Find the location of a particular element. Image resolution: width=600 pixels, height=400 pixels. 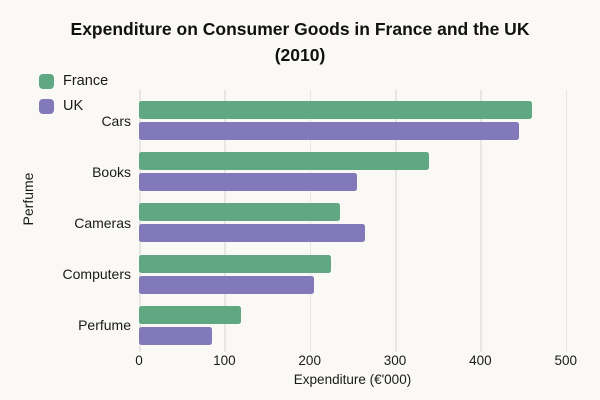

bar-cameras-uk is located at coordinates (252, 233).